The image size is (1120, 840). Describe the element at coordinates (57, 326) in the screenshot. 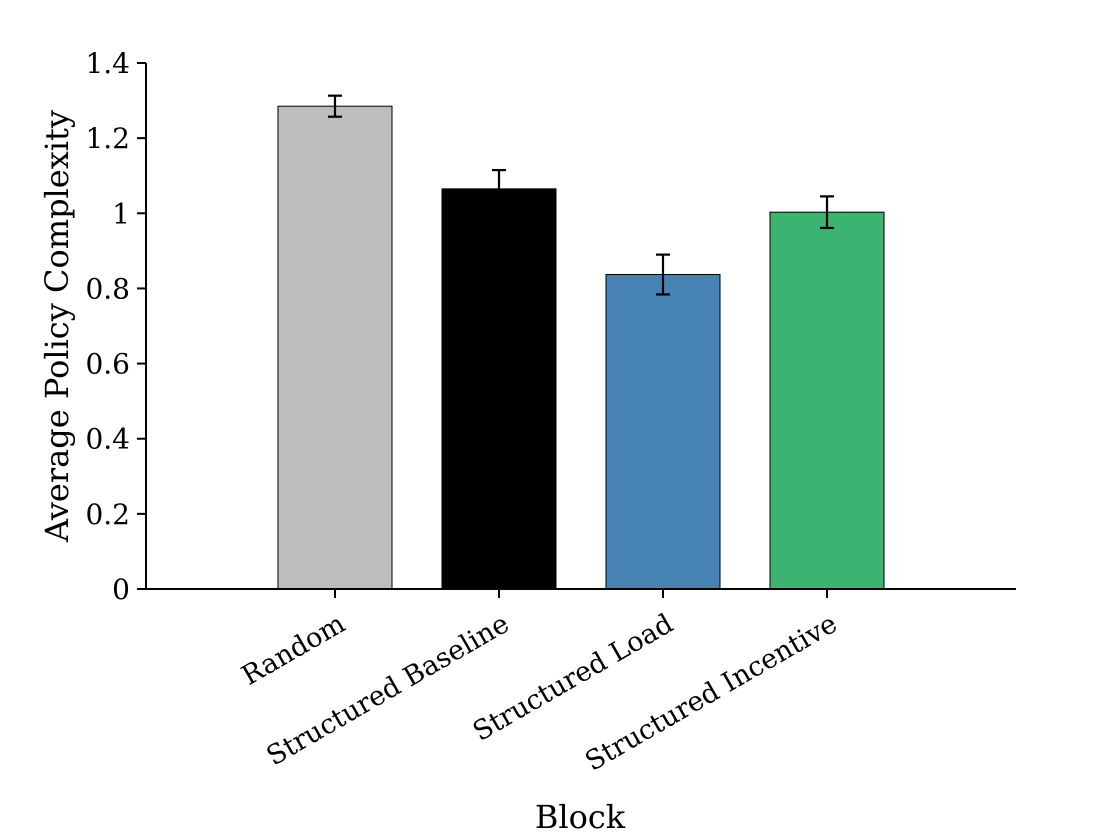

I see `y-axis-title: Average Policy Complexity` at that location.